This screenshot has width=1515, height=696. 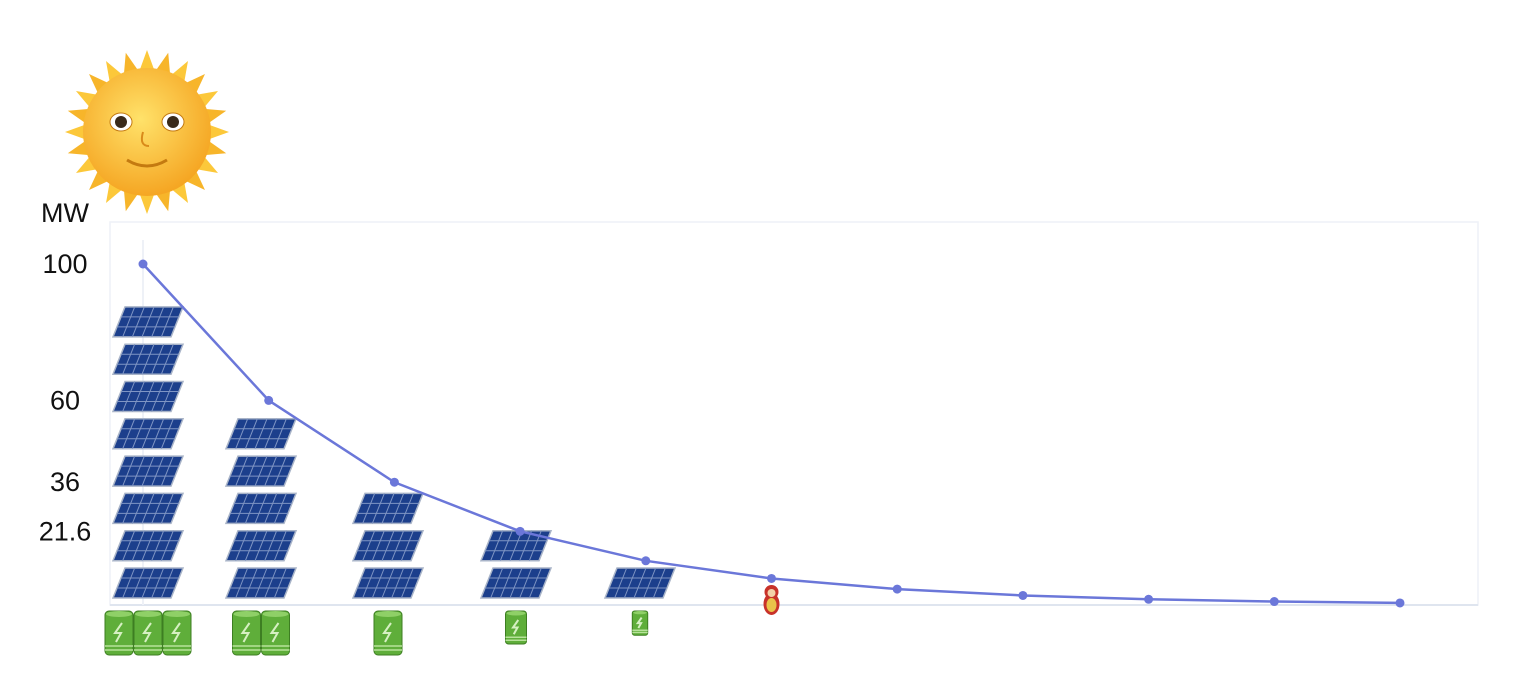 What do you see at coordinates (65, 213) in the screenshot?
I see `y-axis-label: MW` at bounding box center [65, 213].